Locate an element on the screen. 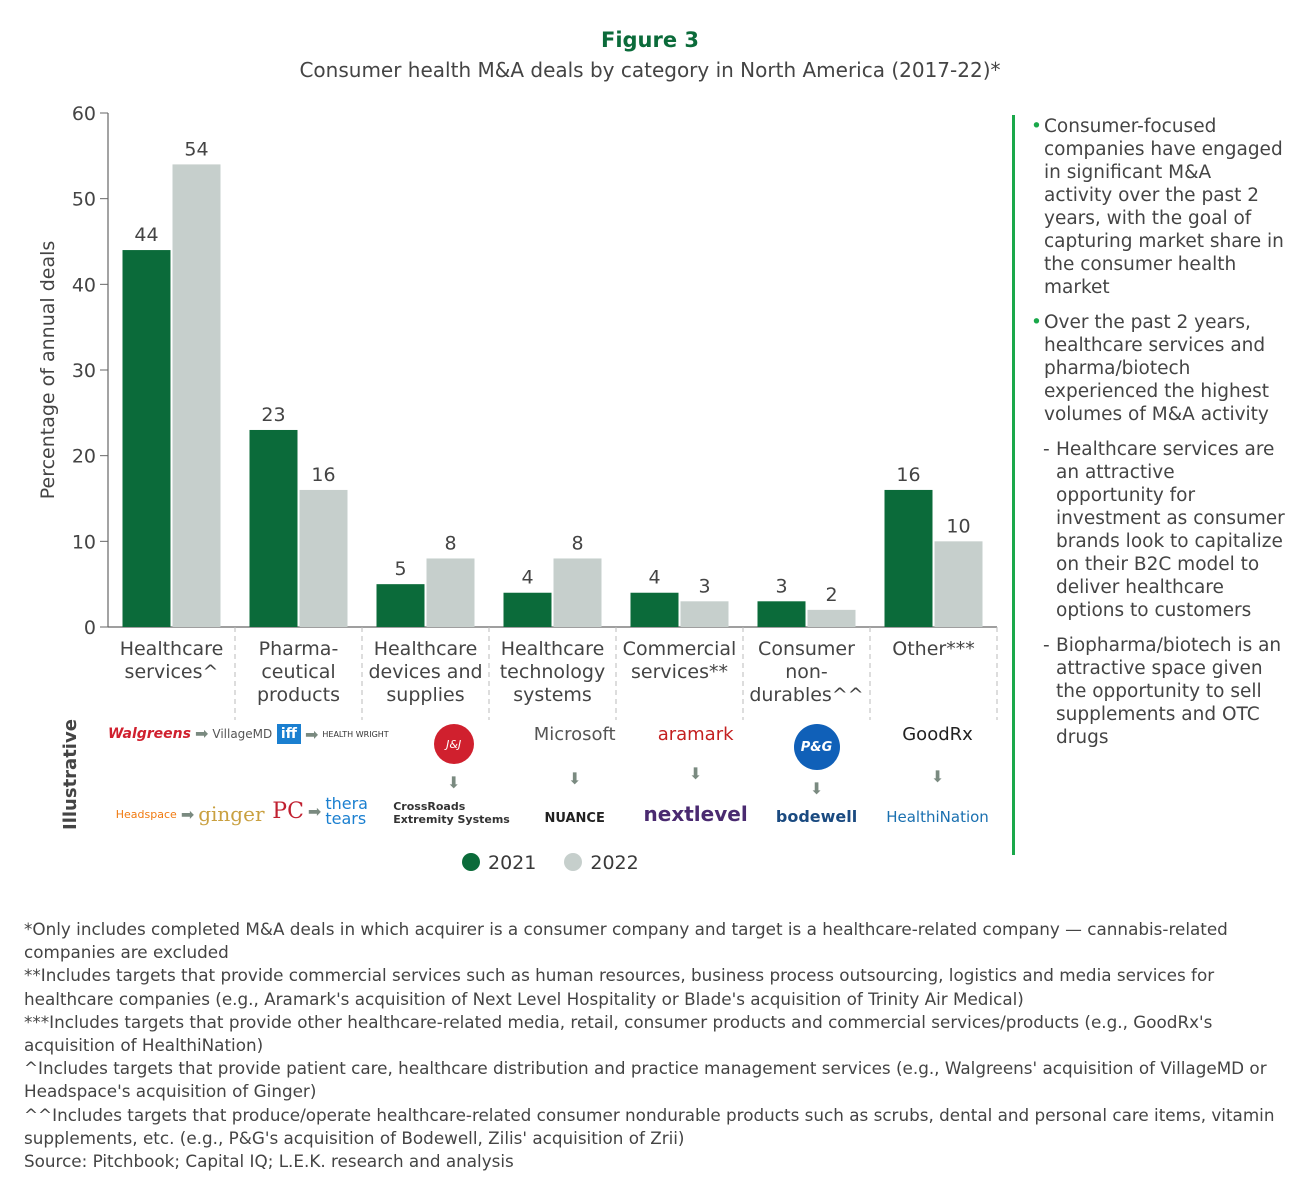 The width and height of the screenshot is (1300, 1193). data-label: 16 is located at coordinates (908, 475).